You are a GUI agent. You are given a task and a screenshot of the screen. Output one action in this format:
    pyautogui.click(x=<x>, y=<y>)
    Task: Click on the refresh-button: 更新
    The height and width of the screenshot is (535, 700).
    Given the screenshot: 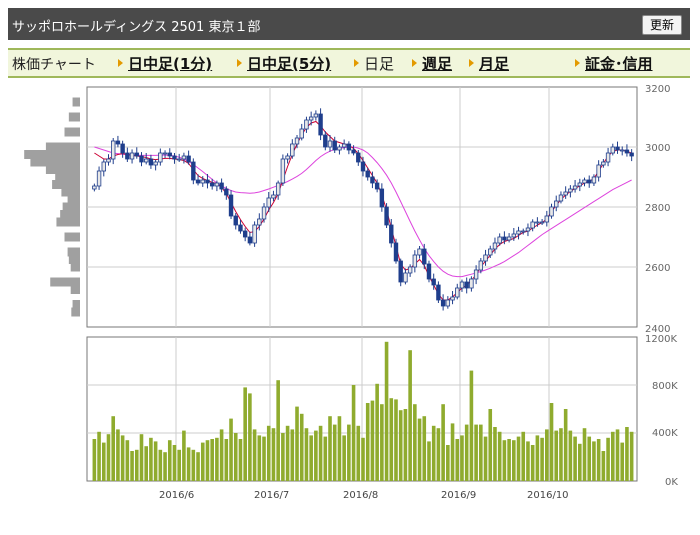 What is the action you would take?
    pyautogui.click(x=662, y=25)
    